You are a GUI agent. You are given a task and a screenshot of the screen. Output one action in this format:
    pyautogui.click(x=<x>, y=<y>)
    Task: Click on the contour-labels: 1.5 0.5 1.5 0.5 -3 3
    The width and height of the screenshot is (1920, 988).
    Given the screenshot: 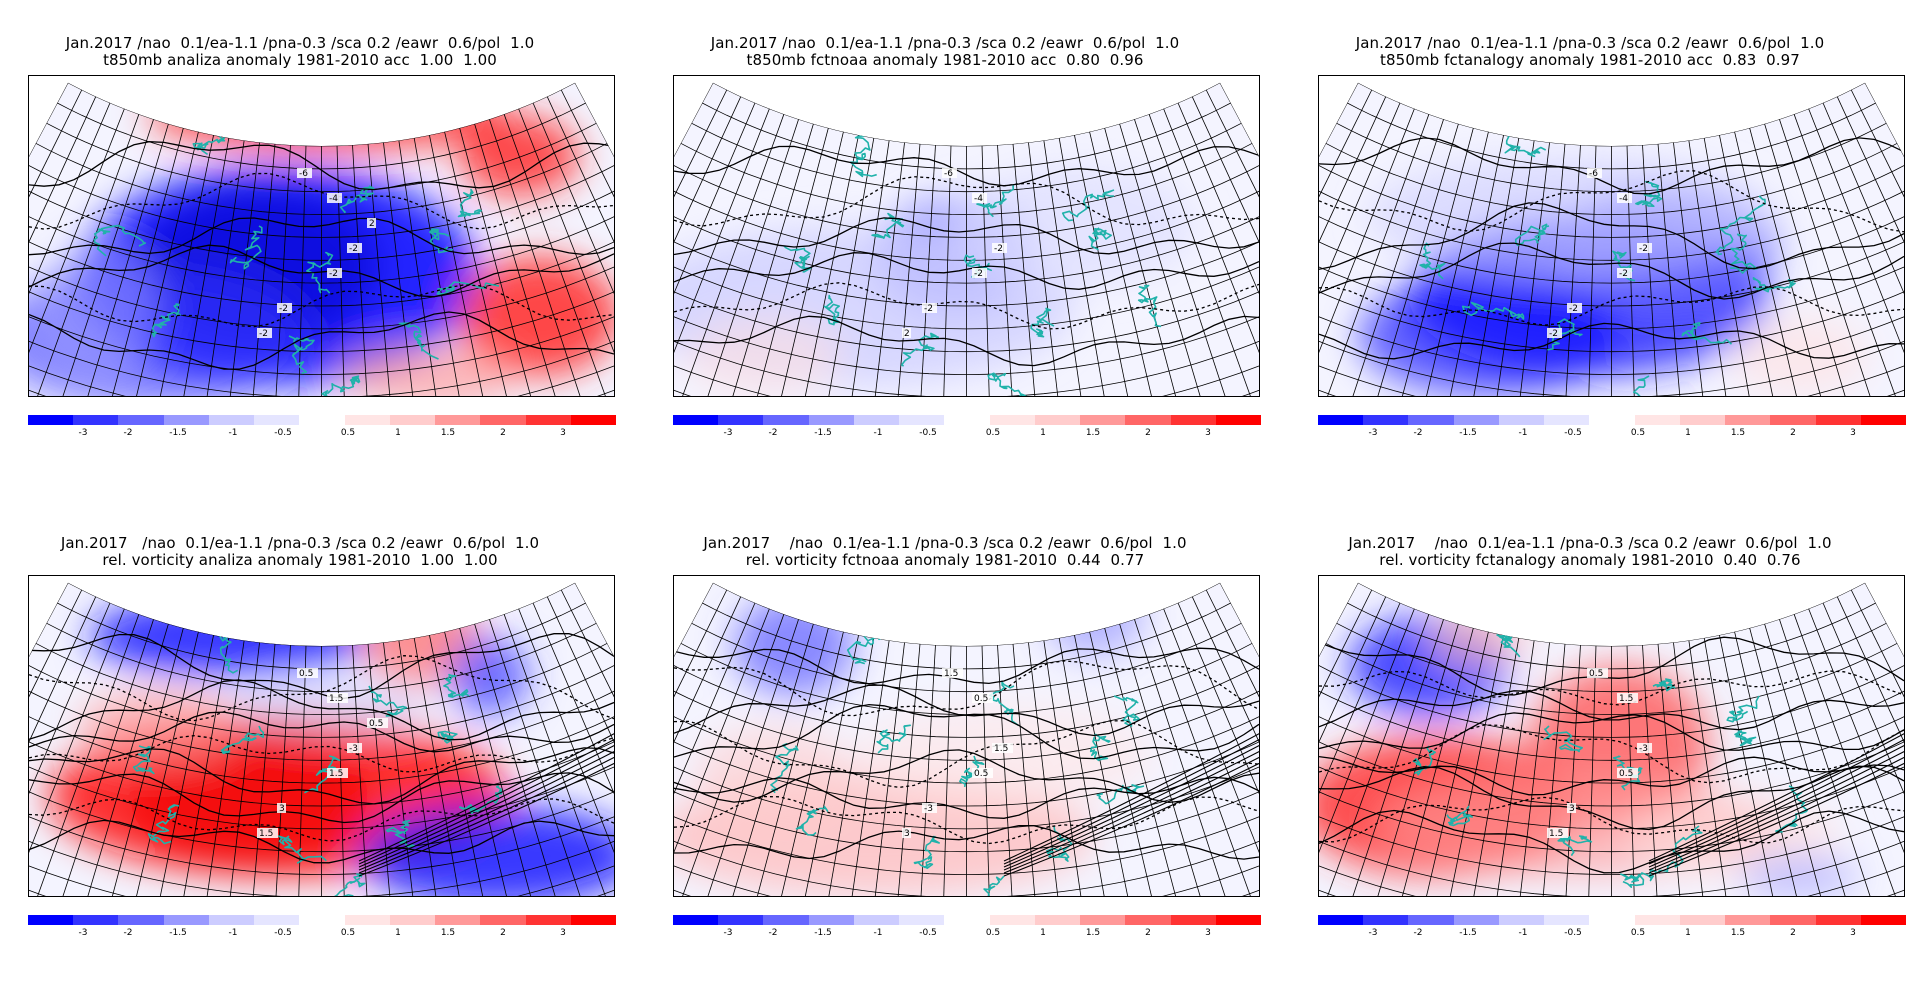 What is the action you would take?
    pyautogui.click(x=957, y=753)
    